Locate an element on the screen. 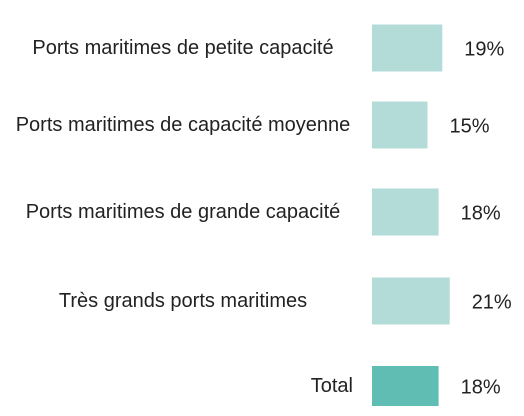  value-label: 19% is located at coordinates (484, 49).